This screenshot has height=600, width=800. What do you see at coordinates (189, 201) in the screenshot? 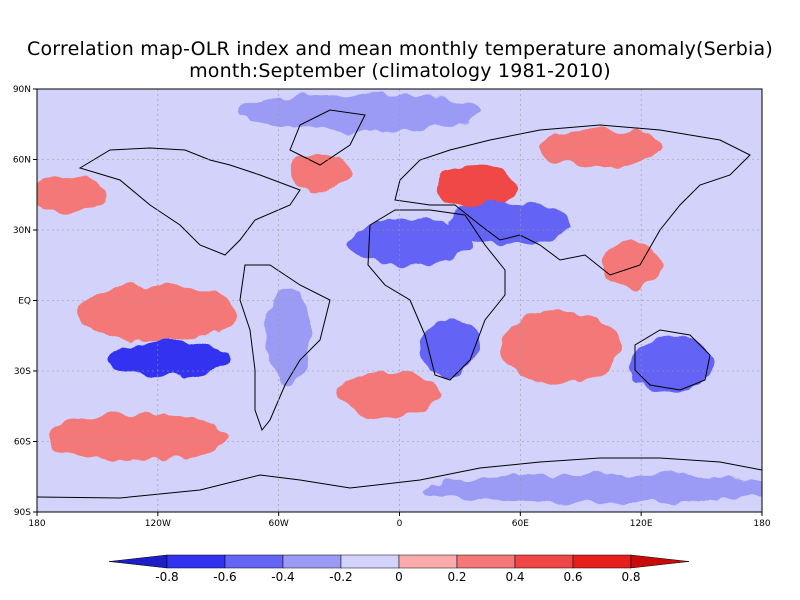
I see `coastline-north-america` at bounding box center [189, 201].